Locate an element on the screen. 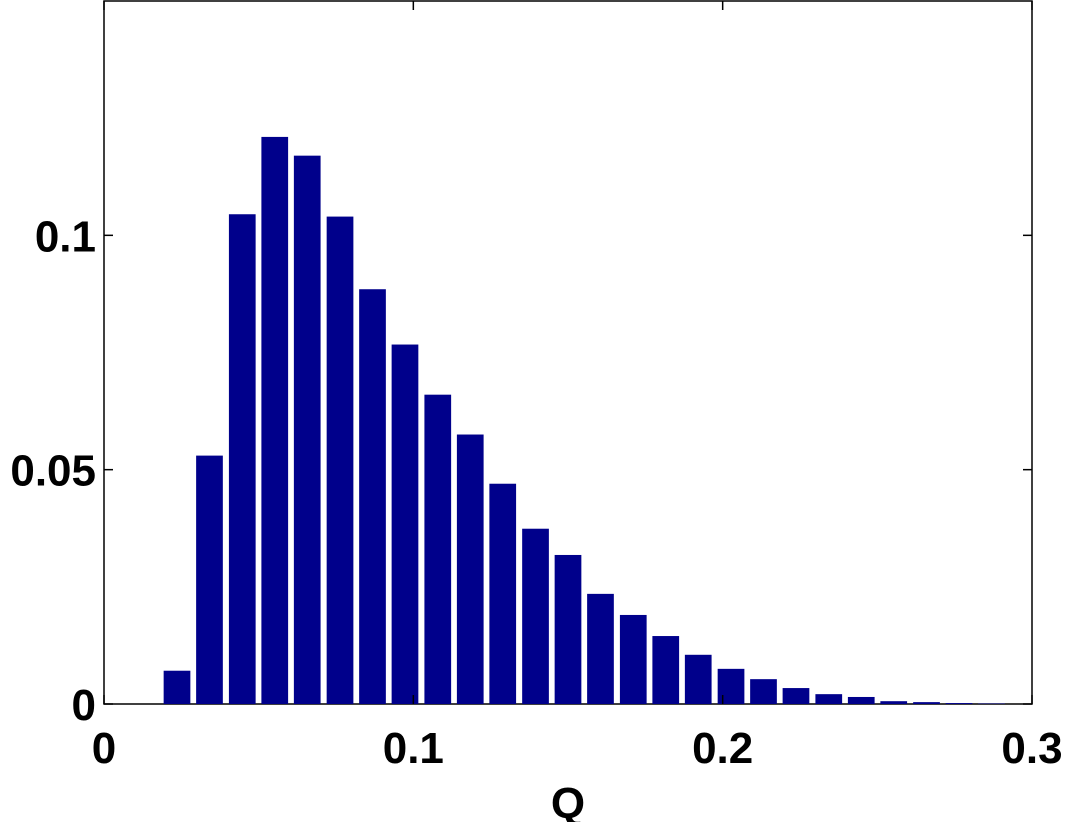  x-tick-label: 0 is located at coordinates (104, 748).